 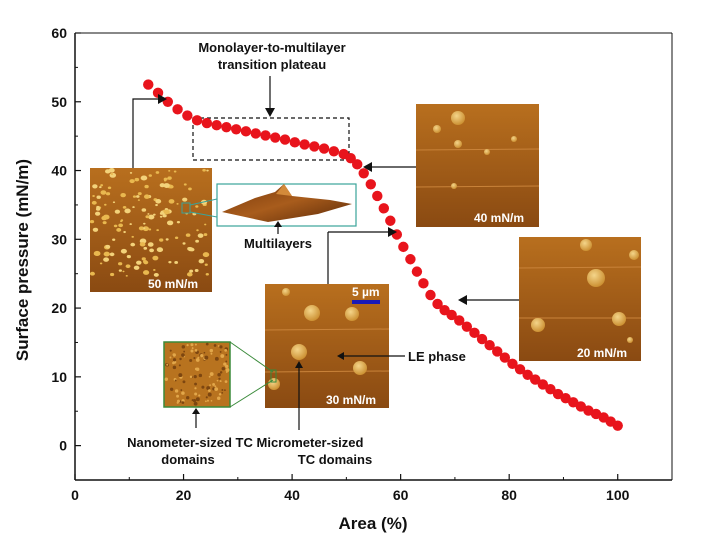 I want to click on plateau-label-line2: transition plateau, so click(x=272, y=64).